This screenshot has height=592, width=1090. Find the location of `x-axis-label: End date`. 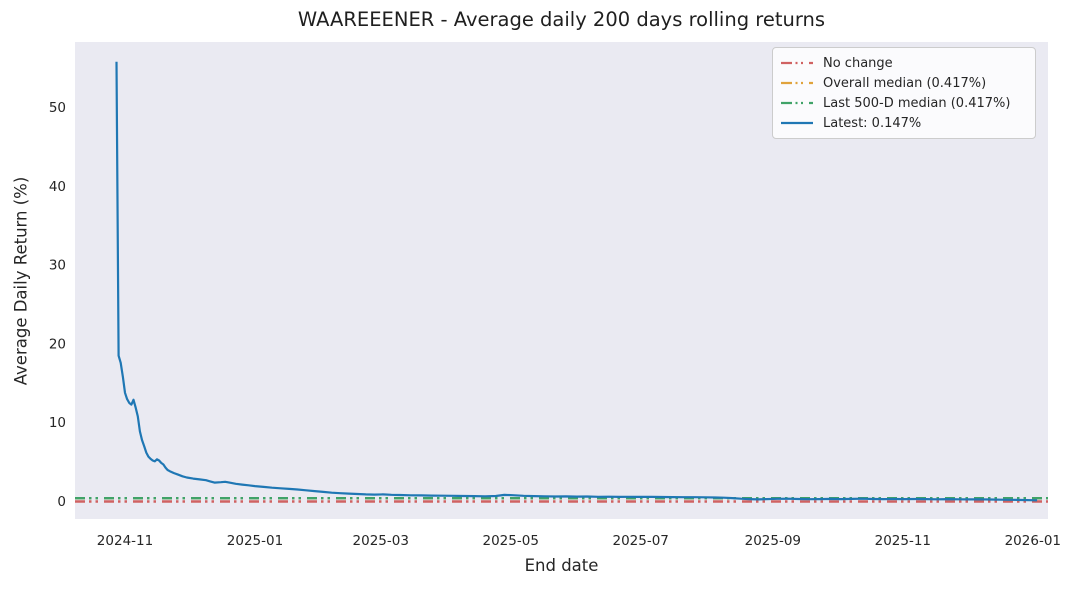

x-axis-label: End date is located at coordinates (561, 565).